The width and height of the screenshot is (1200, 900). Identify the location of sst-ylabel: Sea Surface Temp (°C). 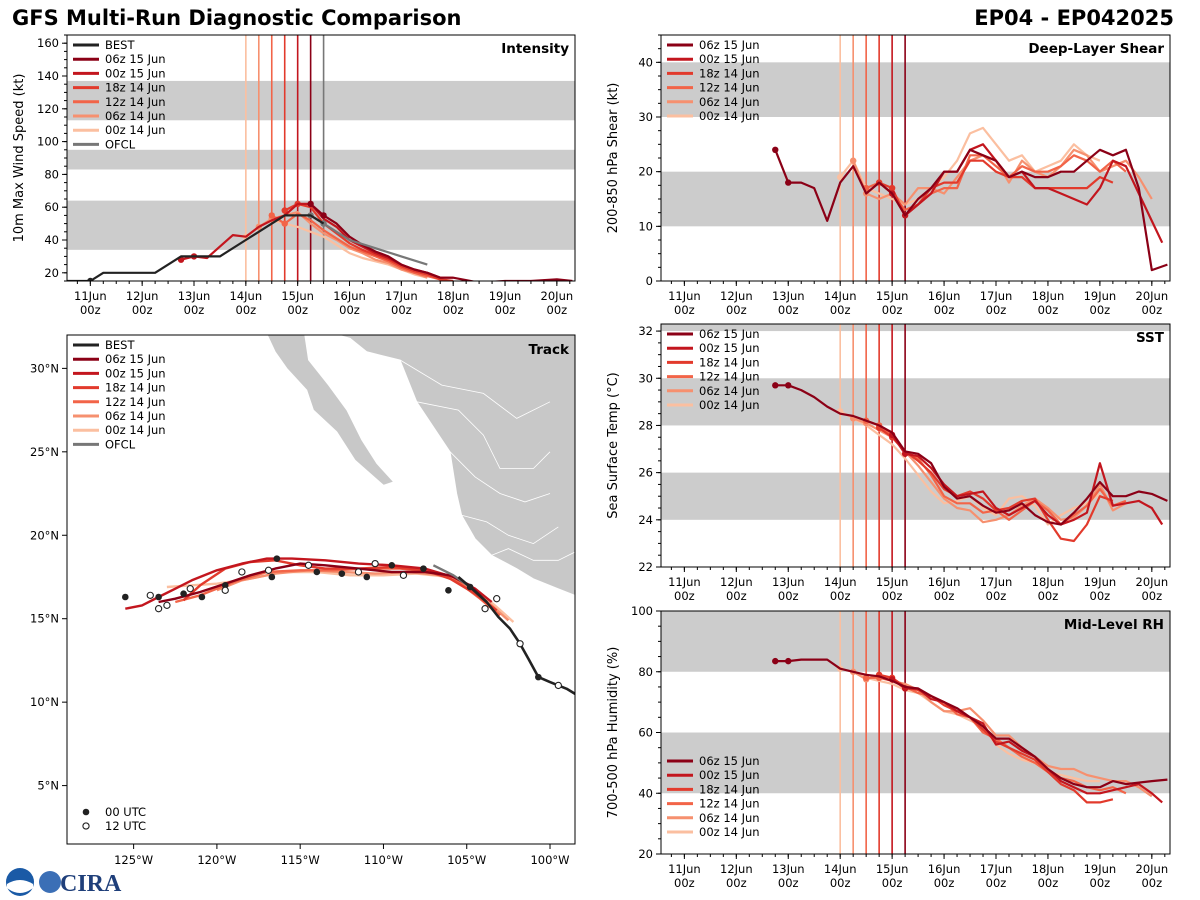
(613, 445).